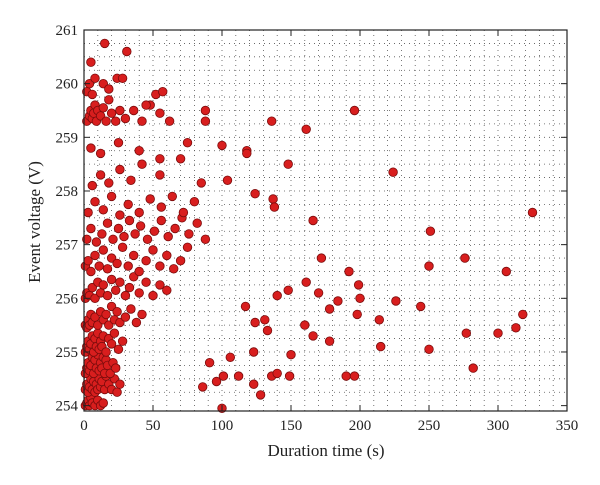 Image resolution: width=600 pixels, height=485 pixels. What do you see at coordinates (67, 219) in the screenshot?
I see `y-tick-labels: 254 255 256 257 258 259 260 261` at bounding box center [67, 219].